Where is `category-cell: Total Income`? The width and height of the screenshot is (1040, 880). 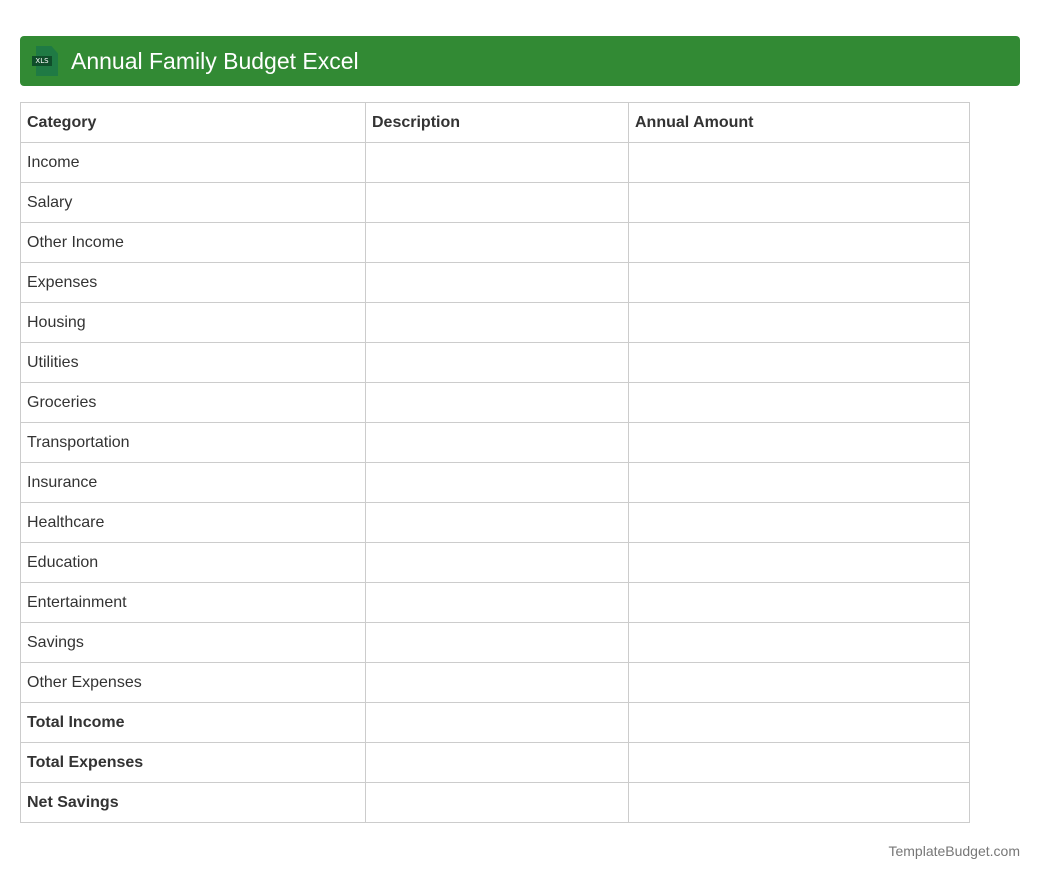 category-cell: Total Income is located at coordinates (193, 722).